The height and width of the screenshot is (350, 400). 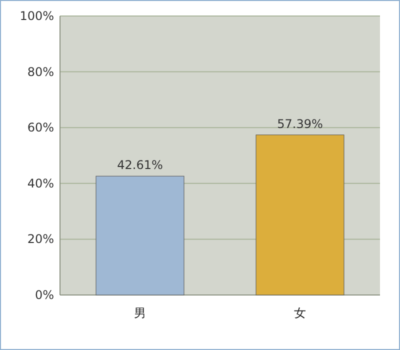 I want to click on y-tick-label: 100%, so click(x=37, y=16).